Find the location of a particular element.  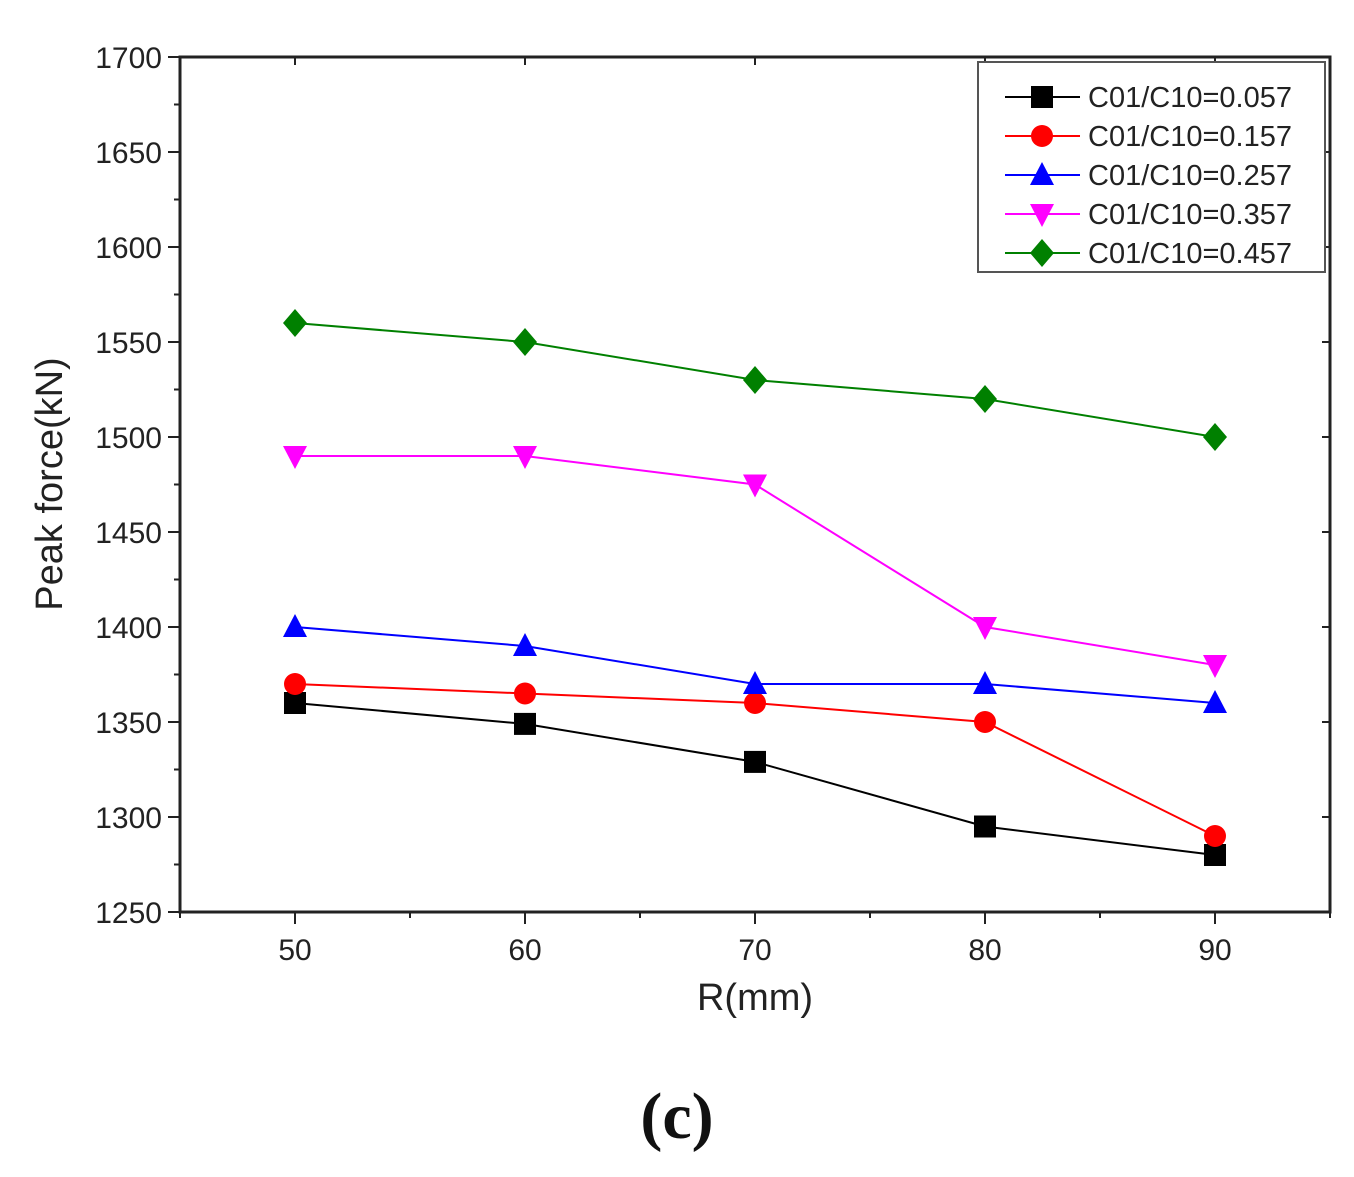

legend-item: C01/C10=0.457 is located at coordinates (1148, 254).